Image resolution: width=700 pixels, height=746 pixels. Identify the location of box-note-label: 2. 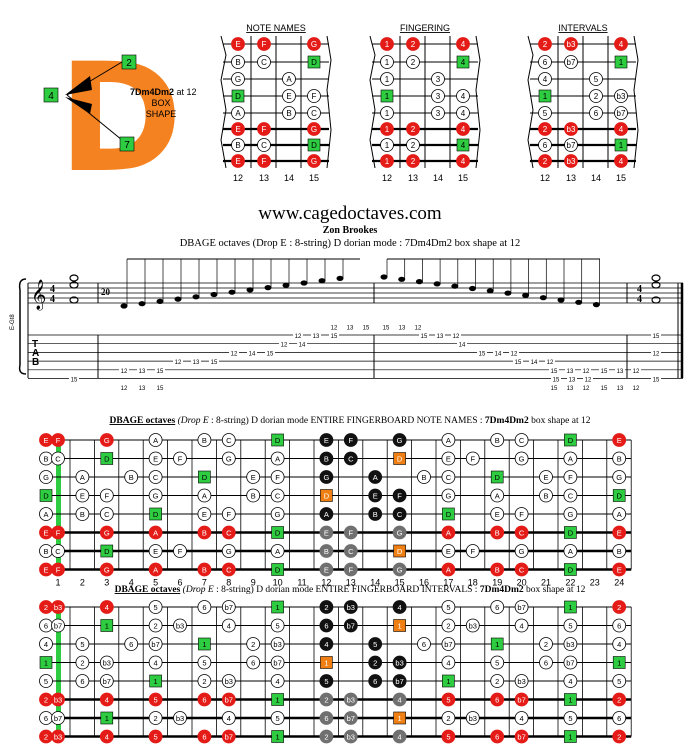
(413, 44).